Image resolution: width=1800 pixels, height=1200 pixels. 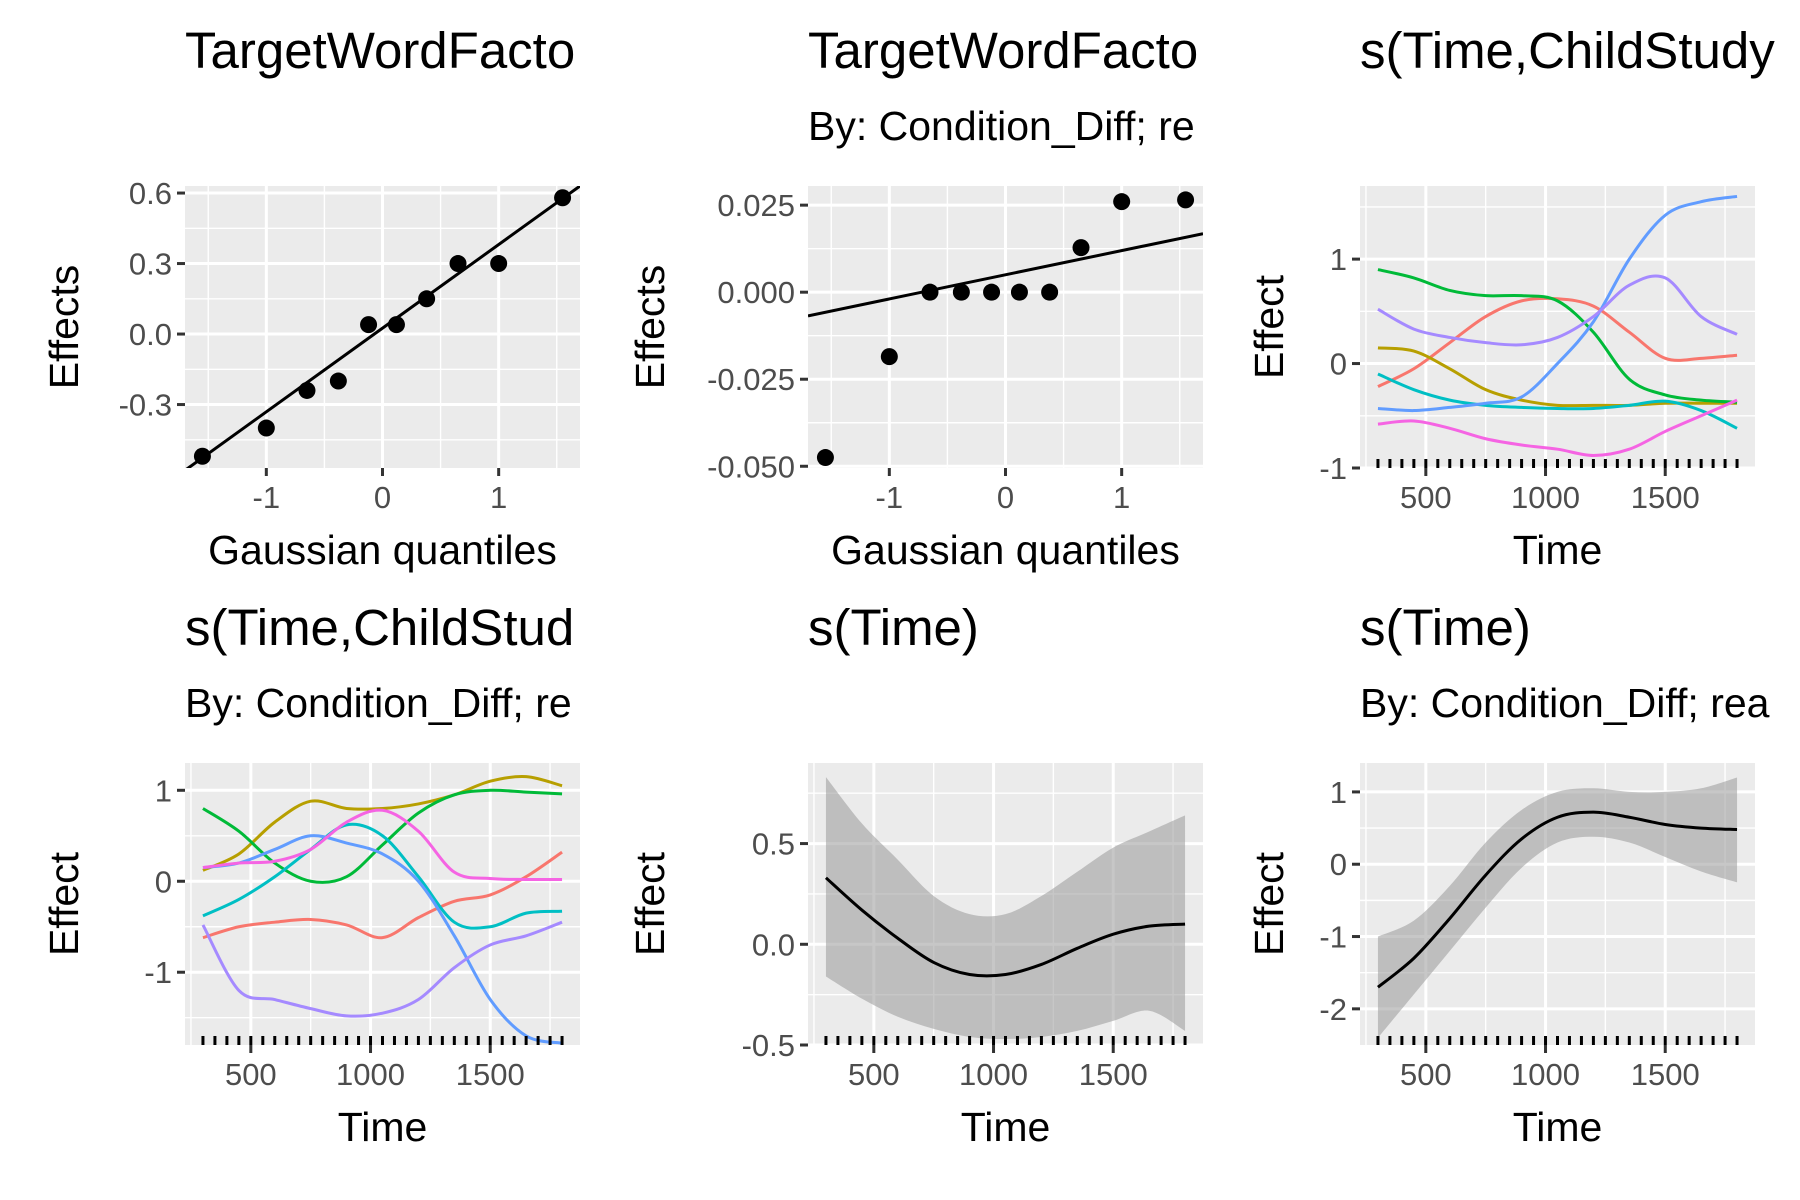 I want to click on chart-title: s(Time,ChildStud, so click(x=379, y=627).